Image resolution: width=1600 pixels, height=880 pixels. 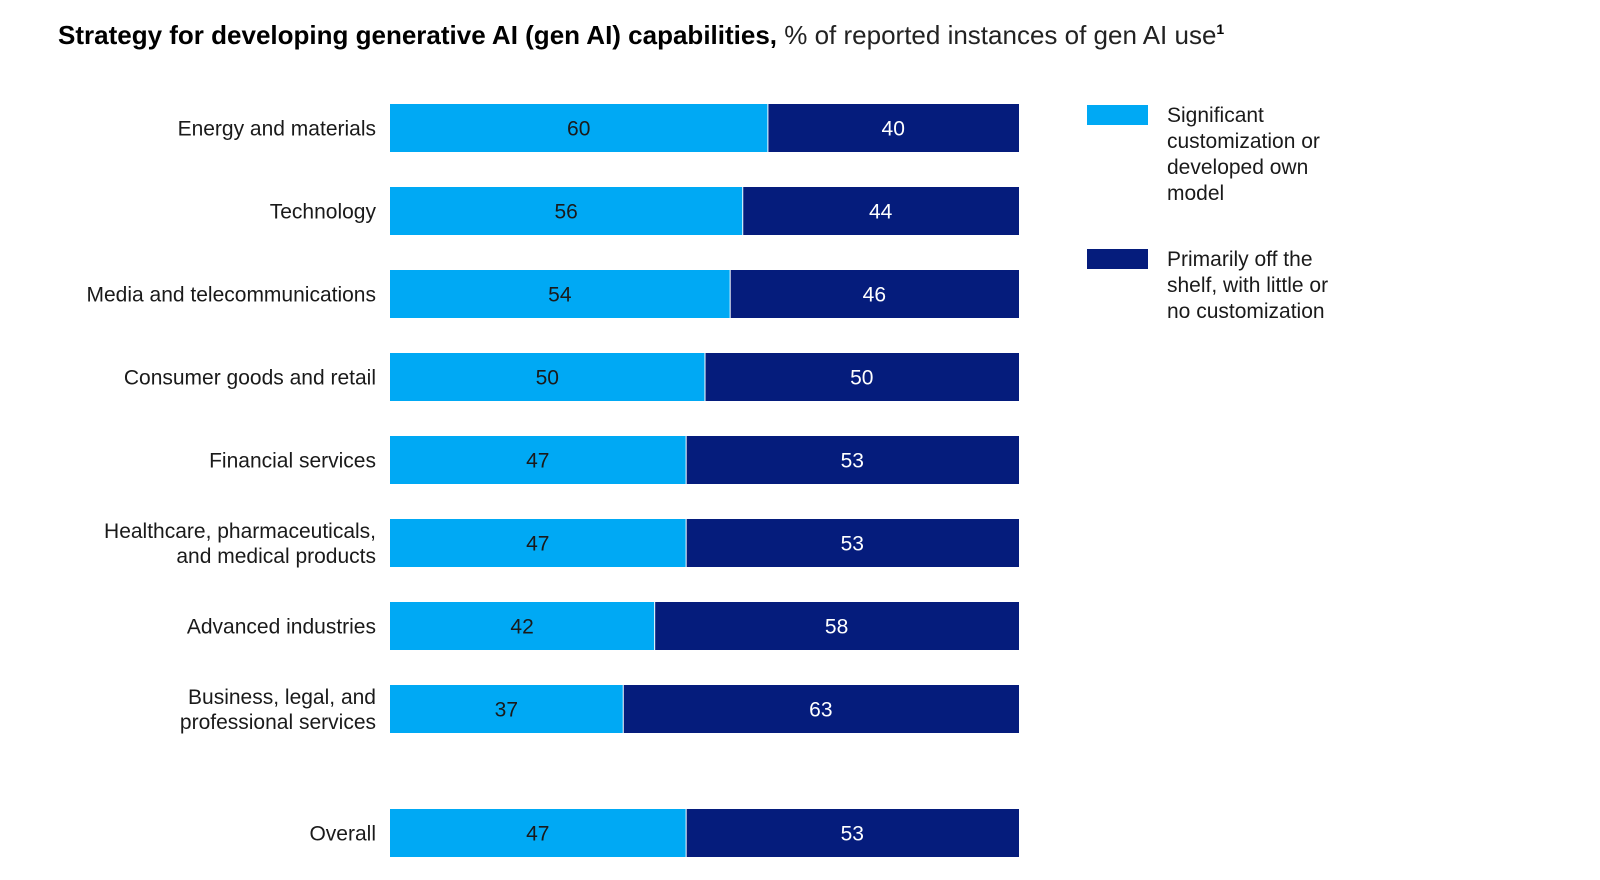 I want to click on bar-row-financial-services: Financial services 47 53, so click(x=614, y=460).